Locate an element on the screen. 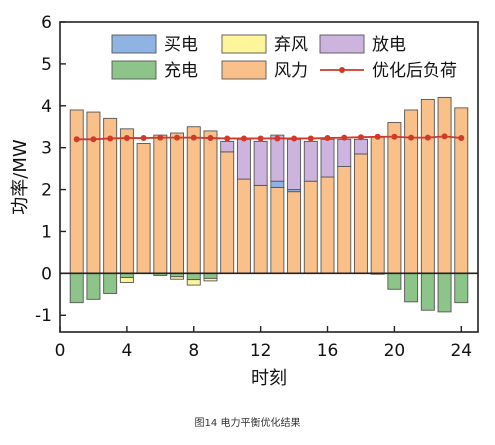  x-tick-label-4: 4 is located at coordinates (126, 351).